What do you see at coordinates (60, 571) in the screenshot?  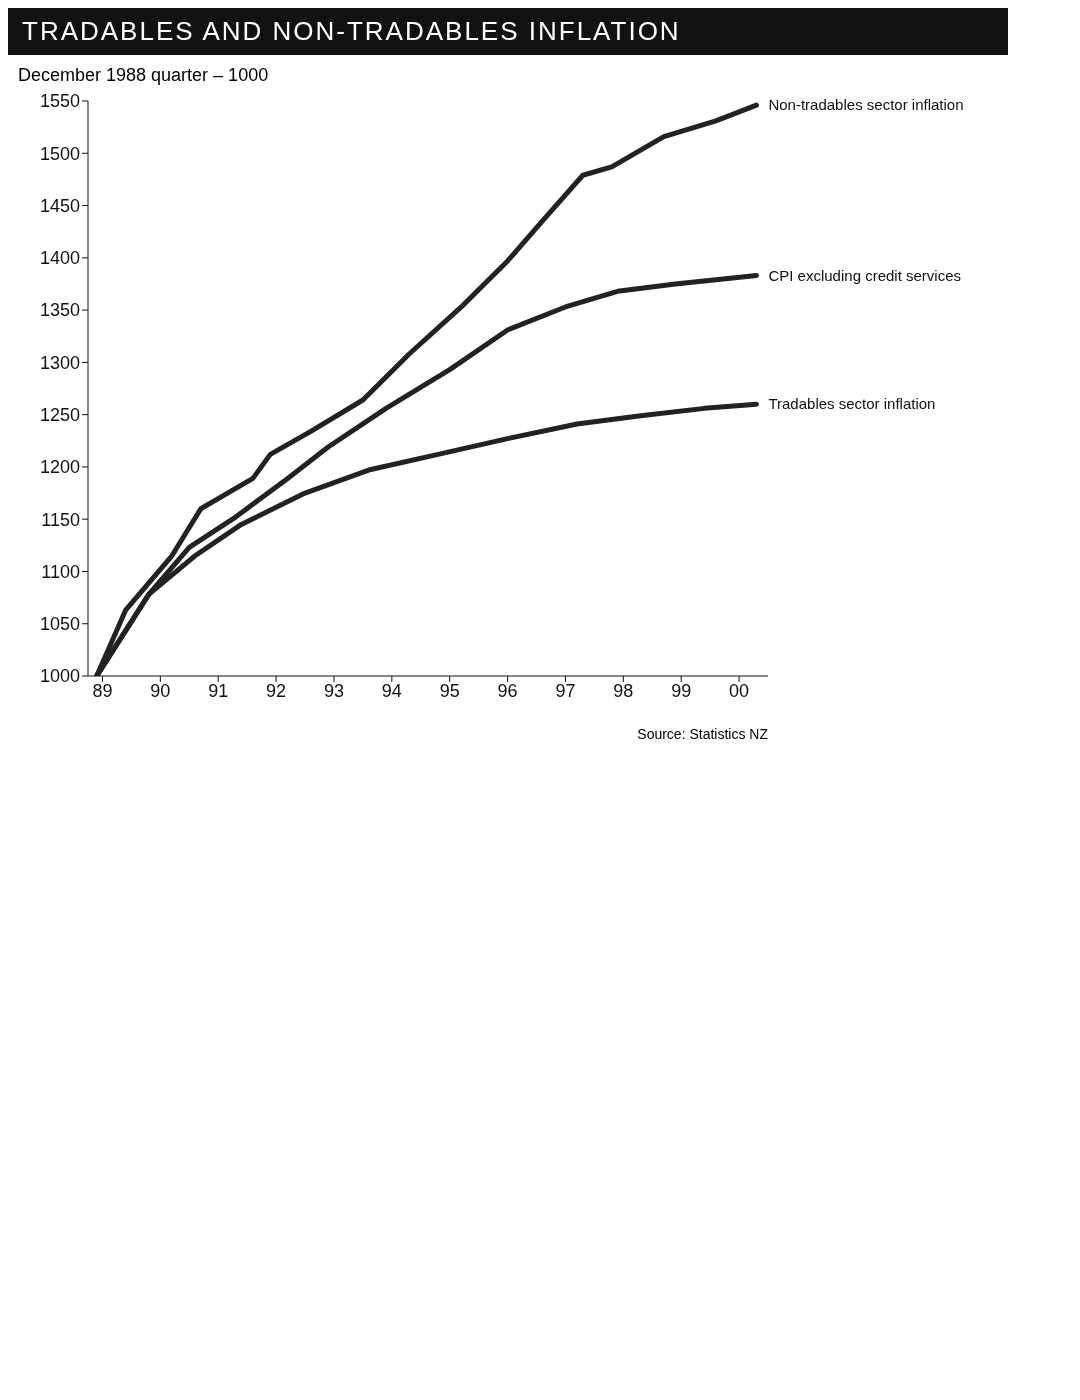 I see `y-tick-label: 1100` at bounding box center [60, 571].